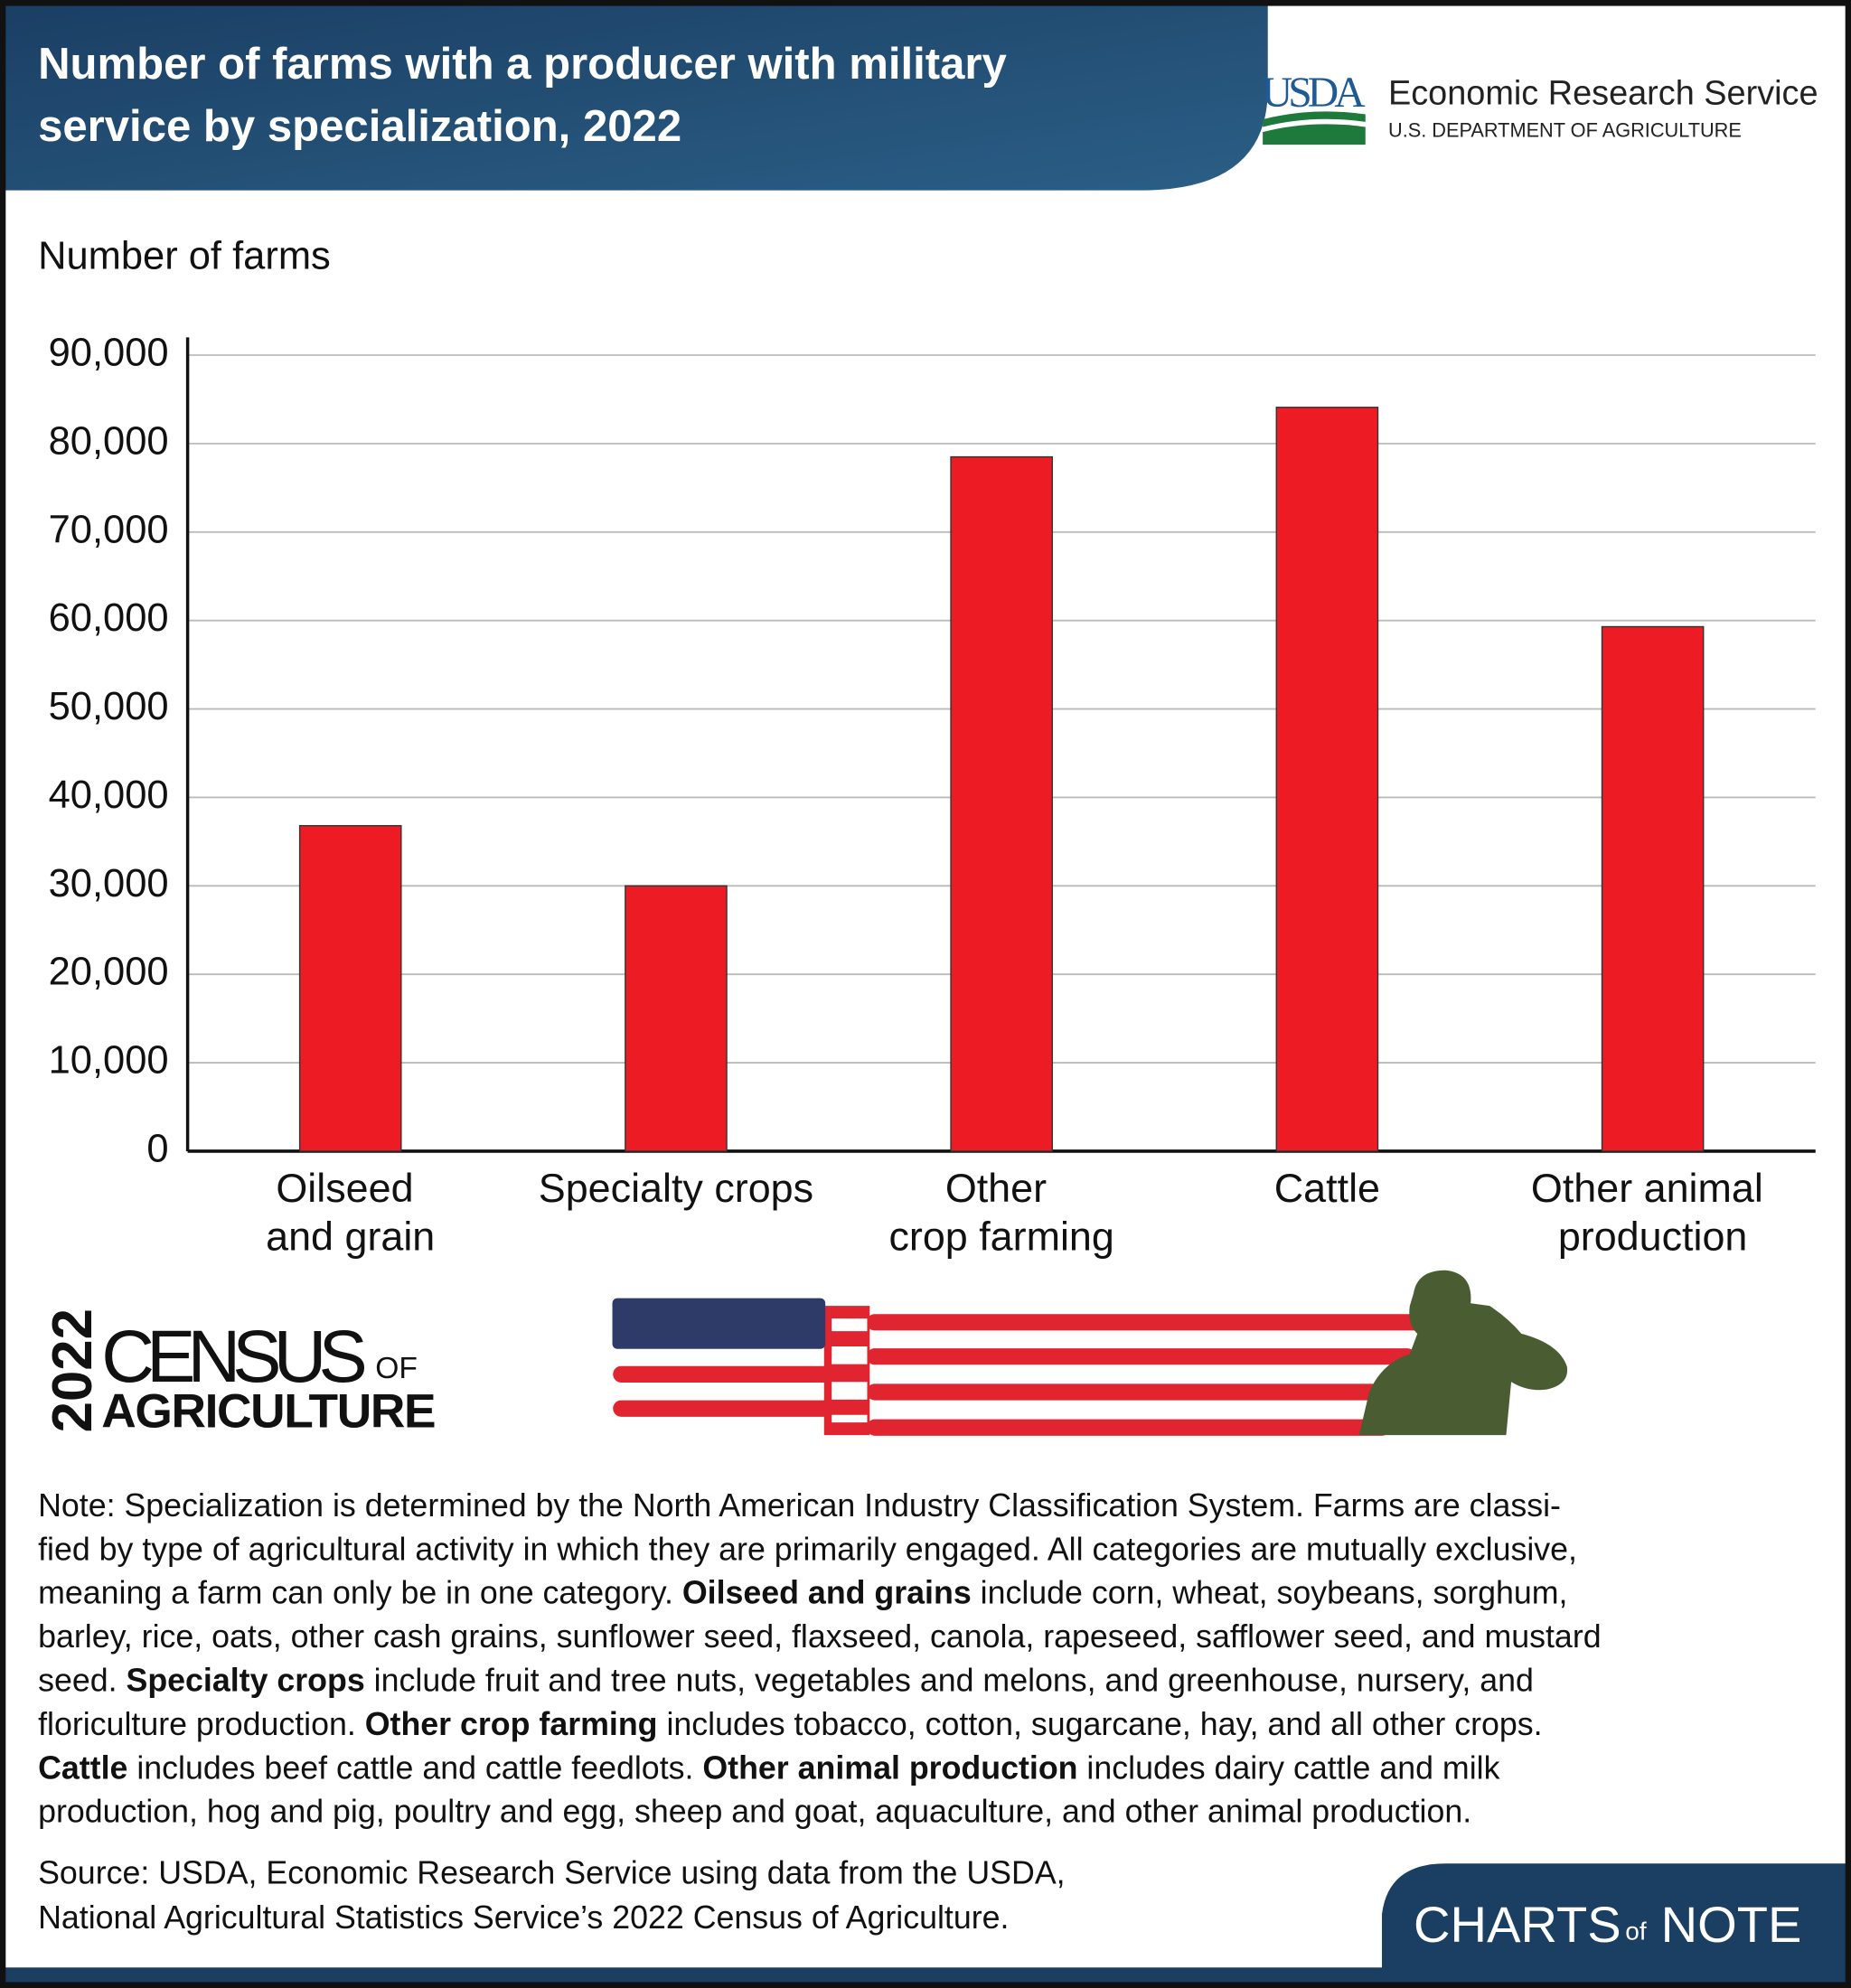 This screenshot has height=1988, width=1851. Describe the element at coordinates (82, 1767) in the screenshot. I see `note-text: Cattle` at that location.